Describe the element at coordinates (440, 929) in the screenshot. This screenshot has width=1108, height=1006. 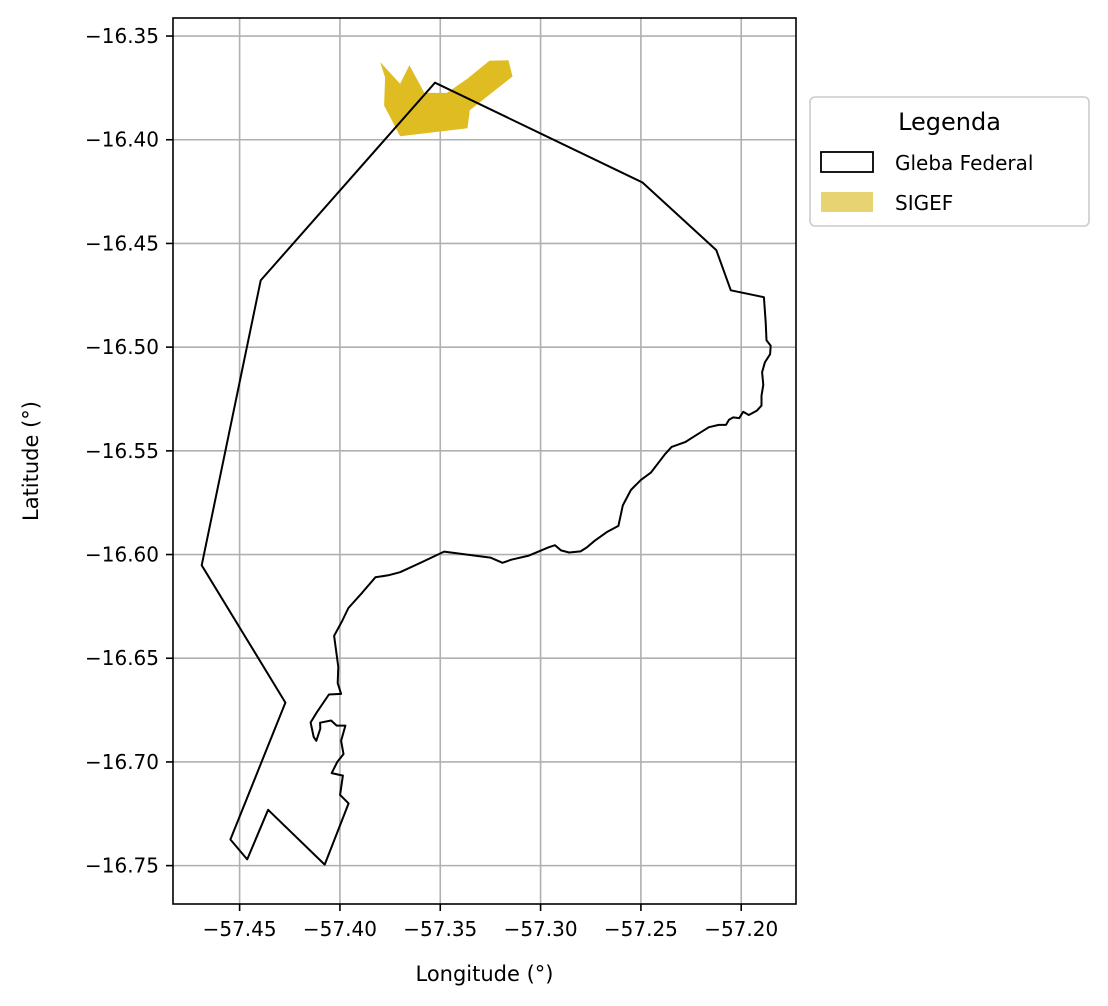
I see `x-tick-label: −57.35` at that location.